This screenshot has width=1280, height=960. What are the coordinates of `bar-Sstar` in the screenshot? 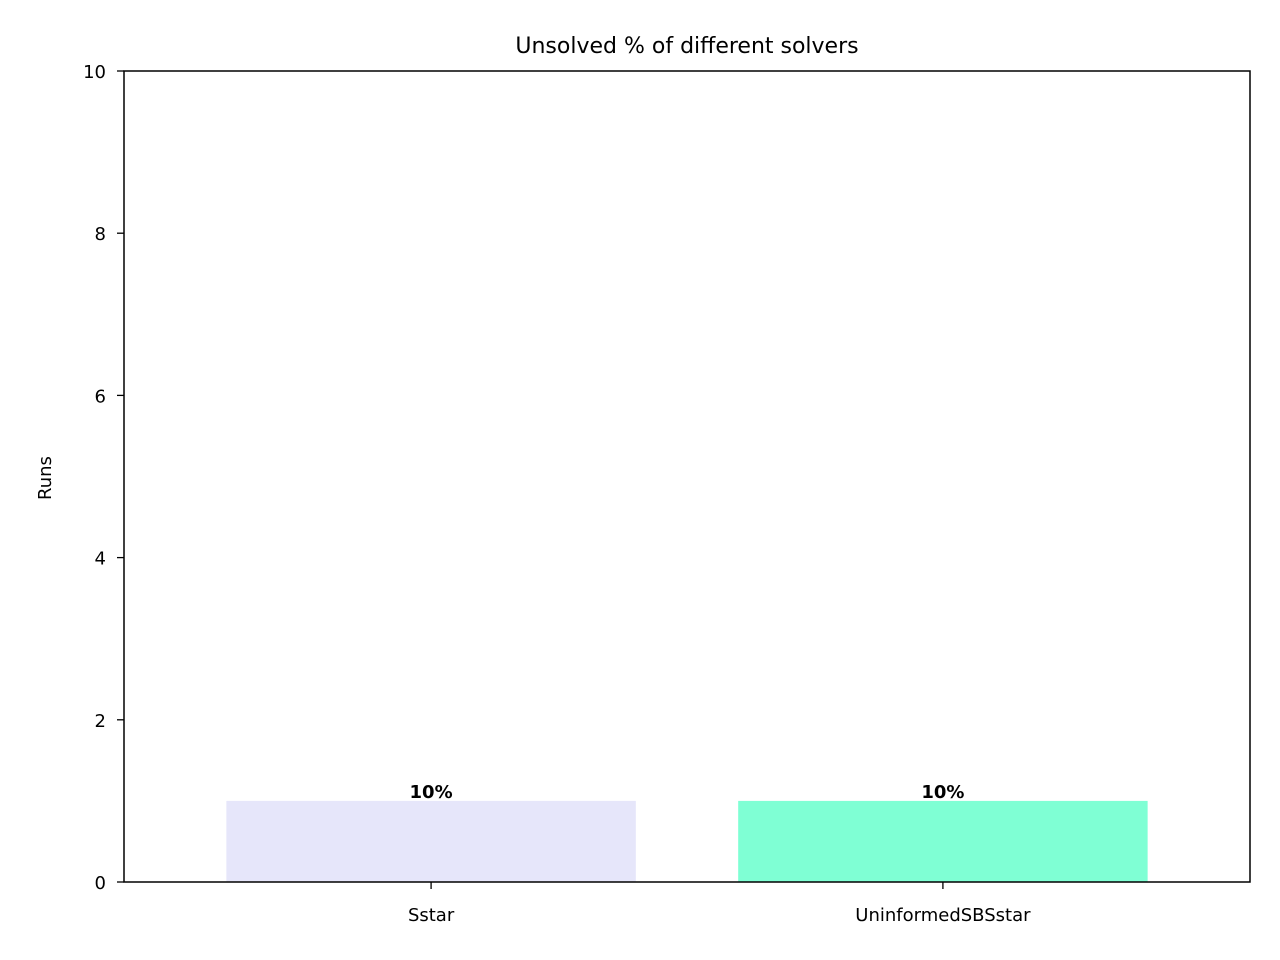 It's located at (431, 841).